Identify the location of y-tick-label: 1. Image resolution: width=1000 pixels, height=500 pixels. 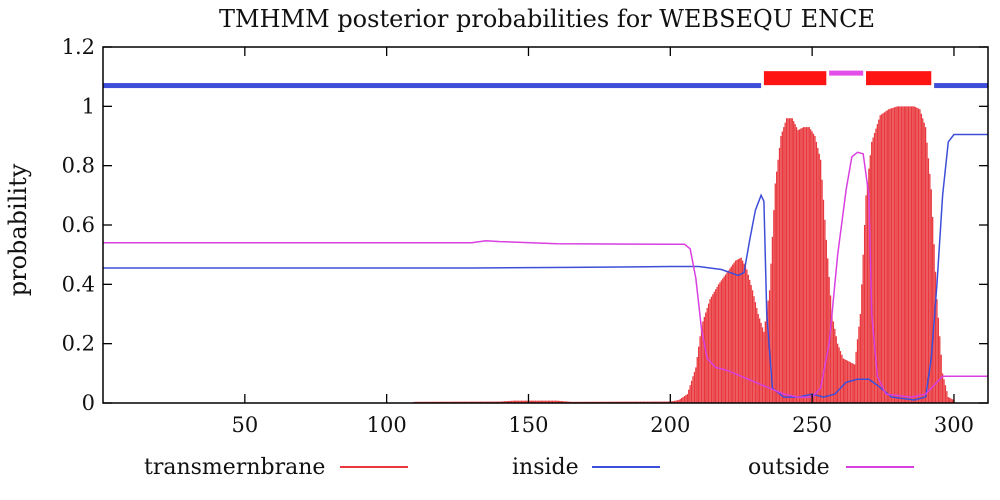
(88, 106).